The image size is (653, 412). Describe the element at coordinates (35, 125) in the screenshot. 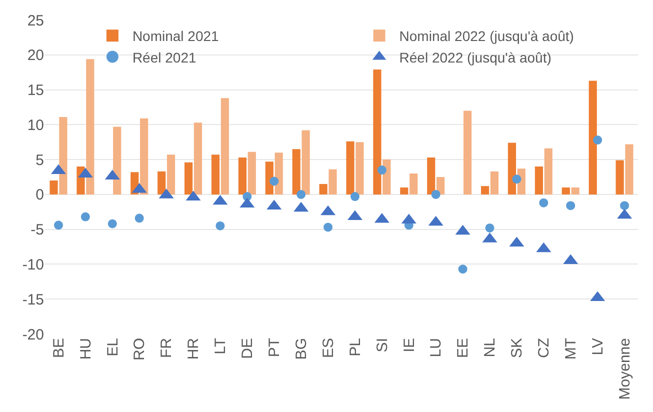

I see `y-tick-label: 10` at that location.